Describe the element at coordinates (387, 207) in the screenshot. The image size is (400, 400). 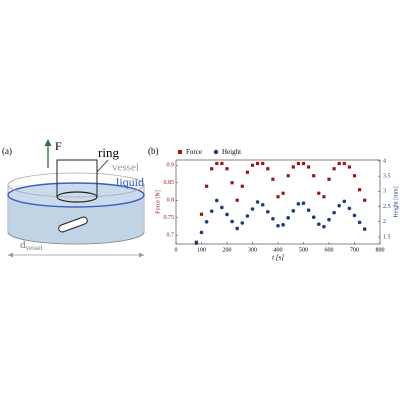
I see `y2-tick-label: 2.5` at that location.